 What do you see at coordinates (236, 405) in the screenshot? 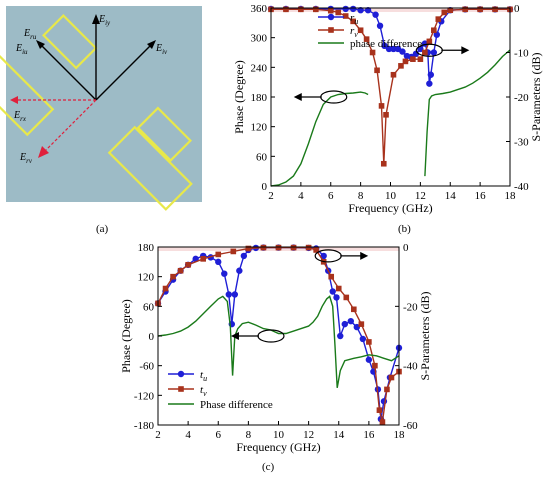
I see `legend-label-2: Phase difference` at bounding box center [236, 405].